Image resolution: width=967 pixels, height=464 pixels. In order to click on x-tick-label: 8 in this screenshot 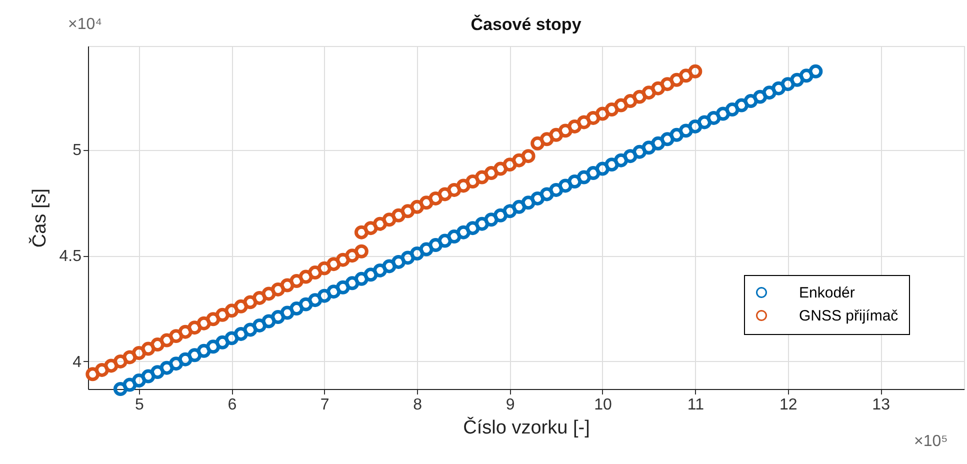, I will do `click(417, 405)`.